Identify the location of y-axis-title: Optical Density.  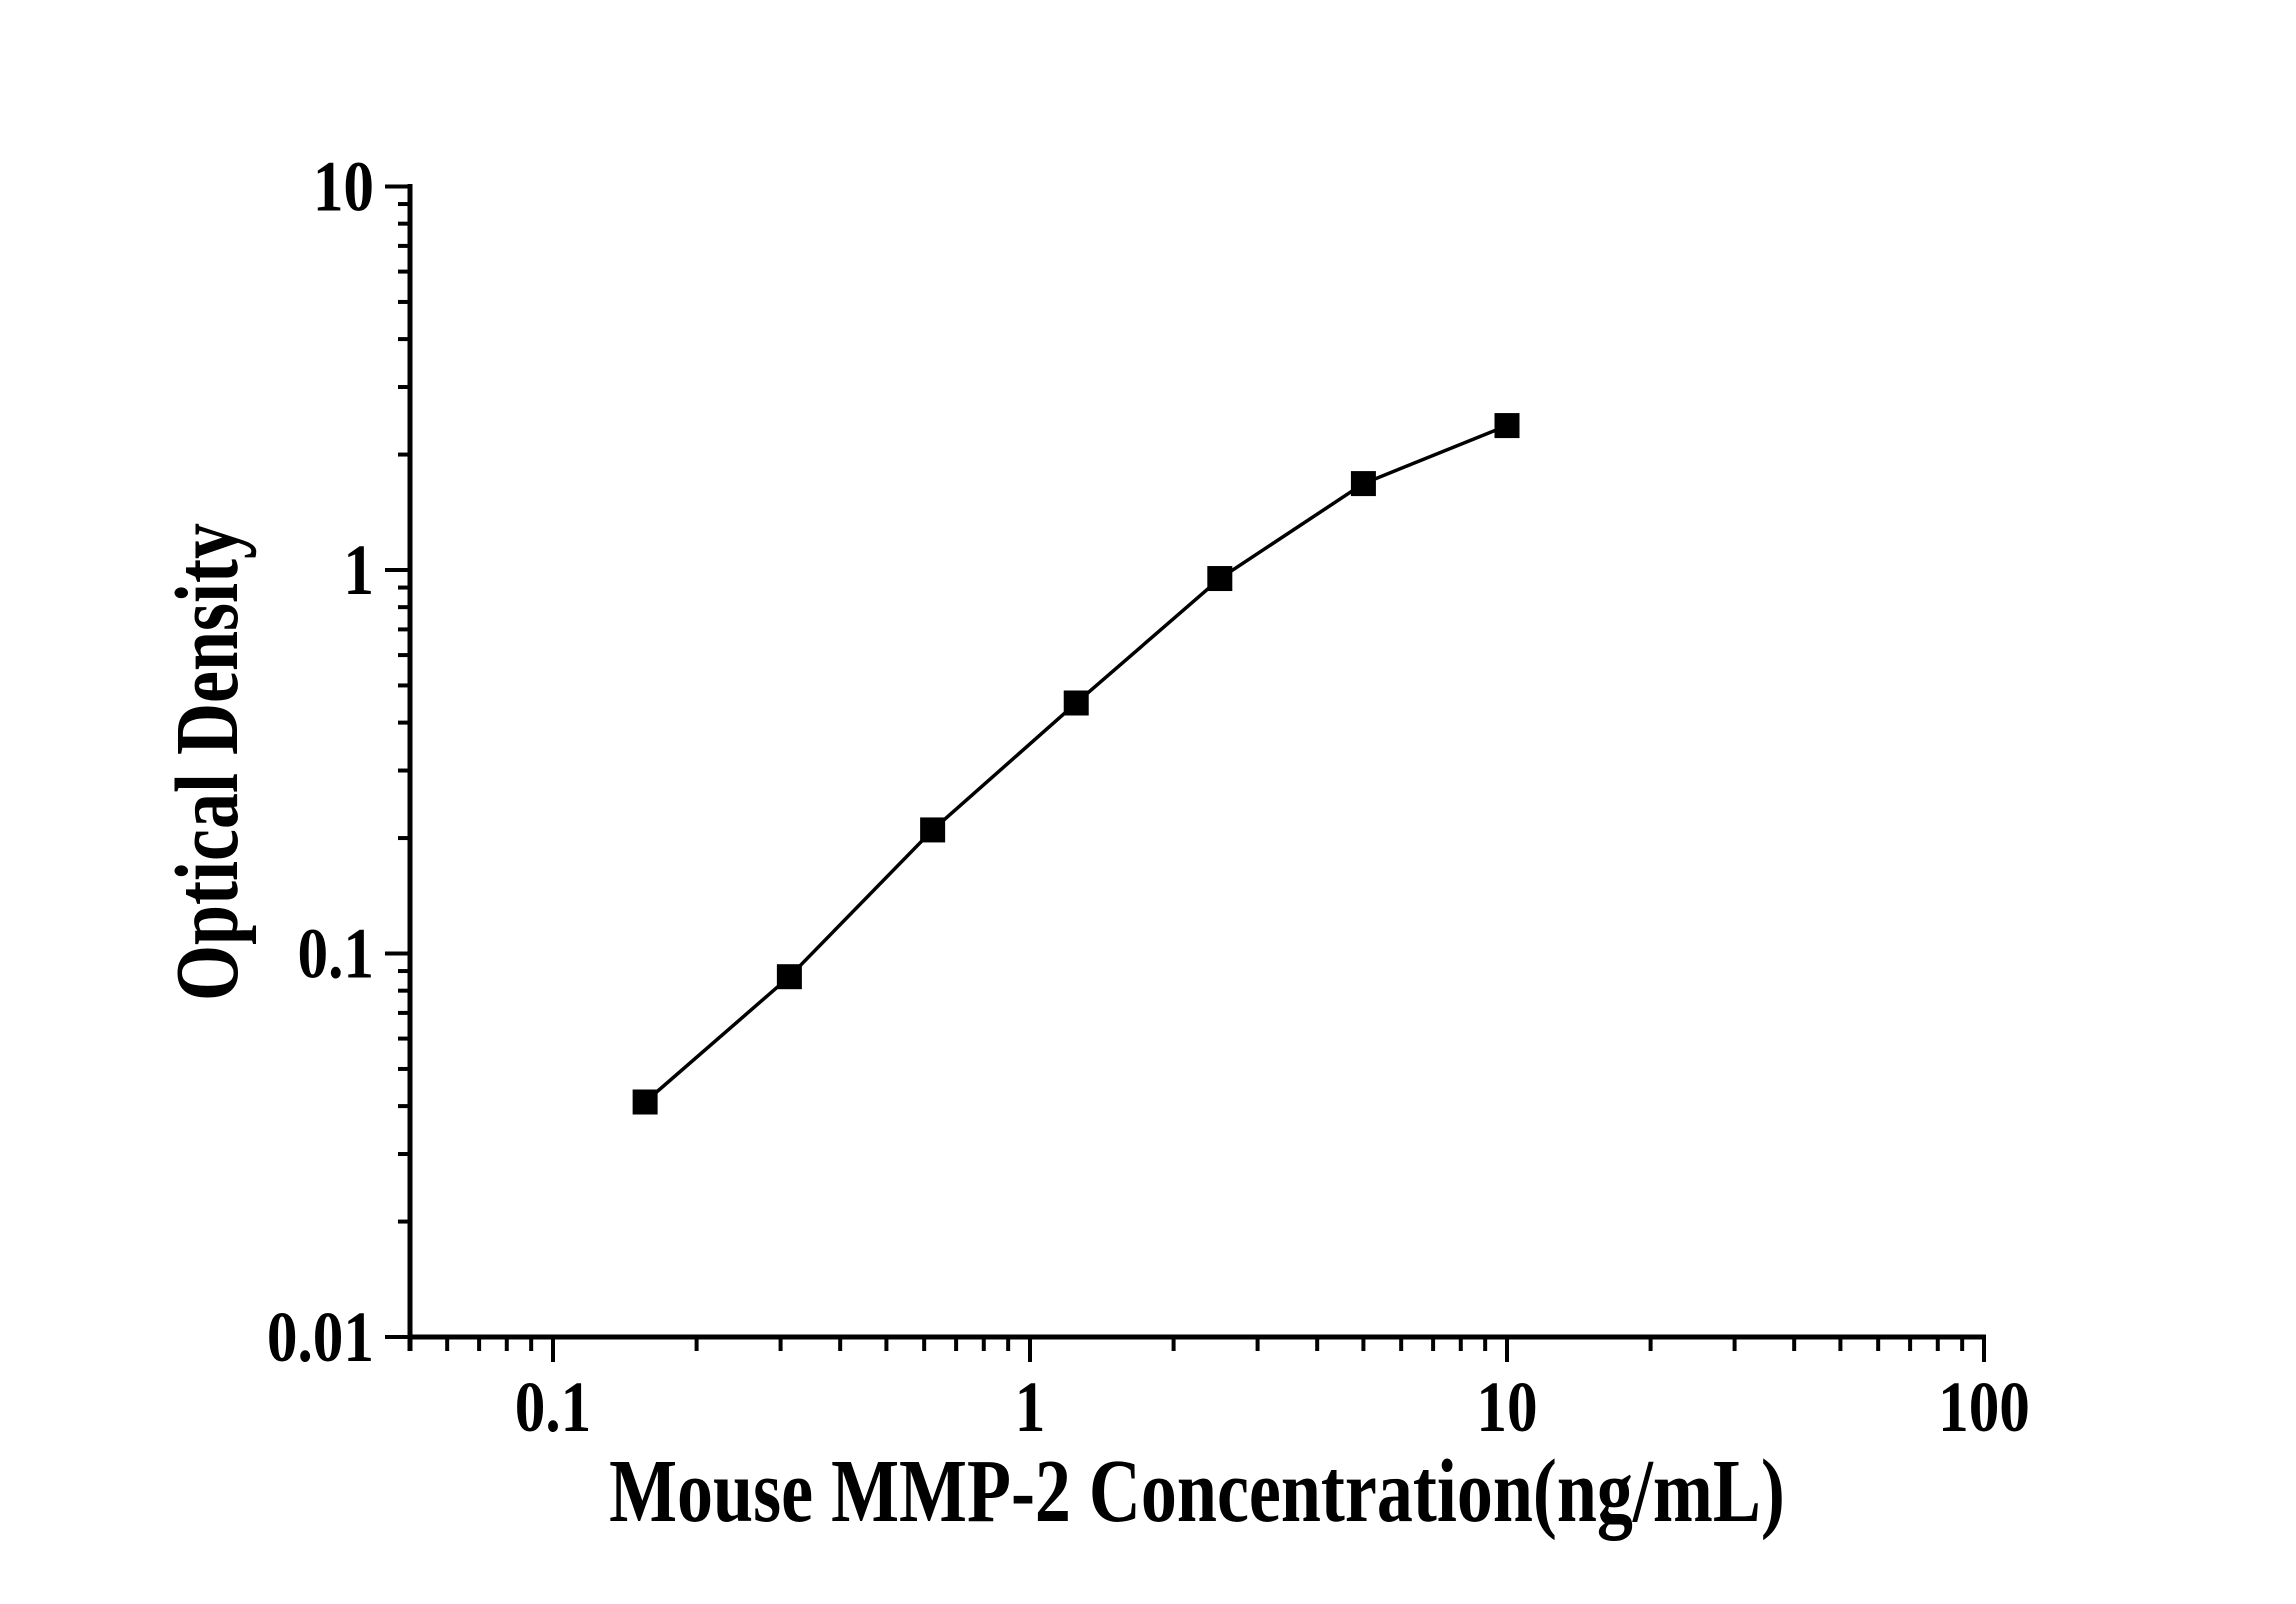
(207, 762).